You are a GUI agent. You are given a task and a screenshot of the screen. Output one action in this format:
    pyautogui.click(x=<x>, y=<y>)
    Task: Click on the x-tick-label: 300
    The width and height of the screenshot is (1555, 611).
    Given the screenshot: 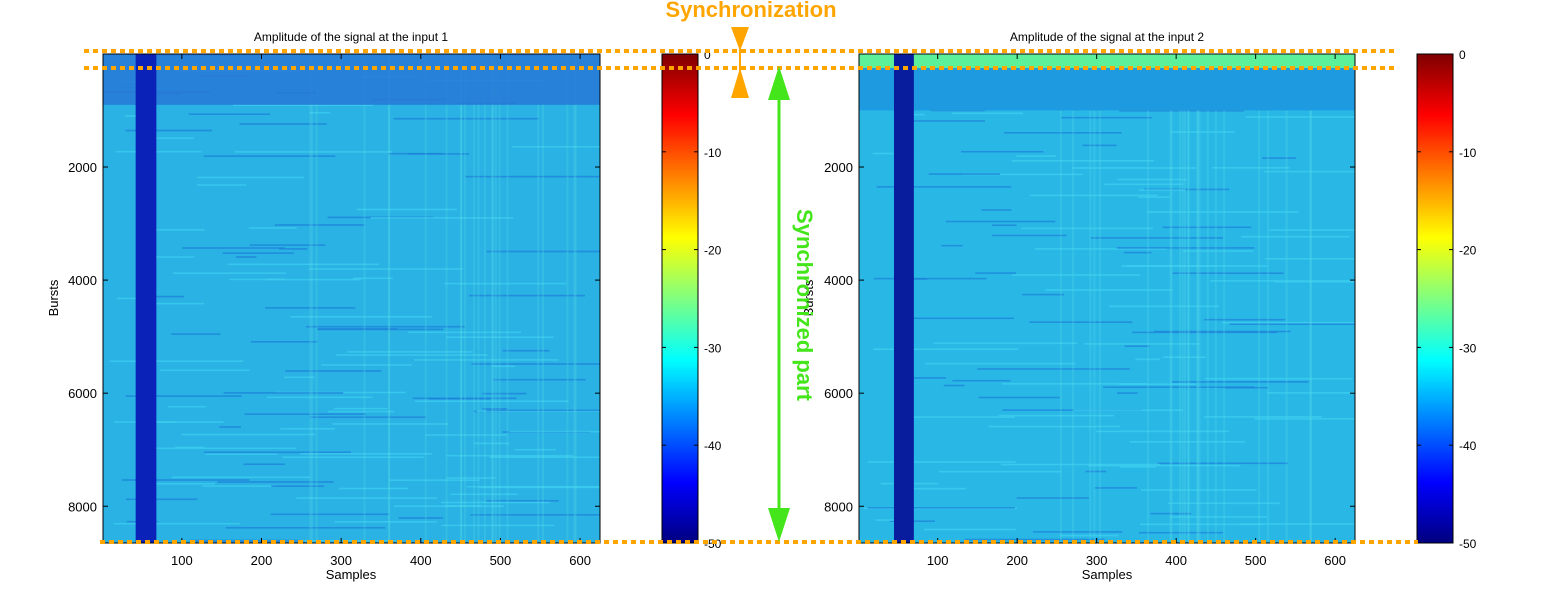 What is the action you would take?
    pyautogui.click(x=341, y=560)
    